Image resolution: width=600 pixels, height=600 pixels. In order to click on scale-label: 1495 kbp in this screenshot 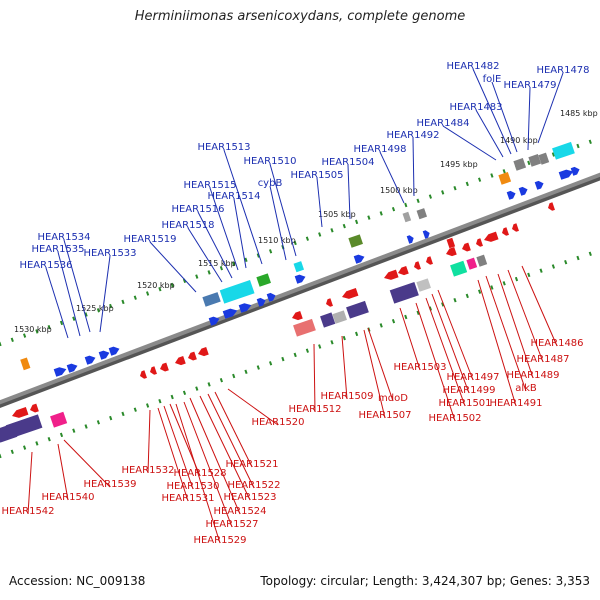, I will do `click(459, 164)`.